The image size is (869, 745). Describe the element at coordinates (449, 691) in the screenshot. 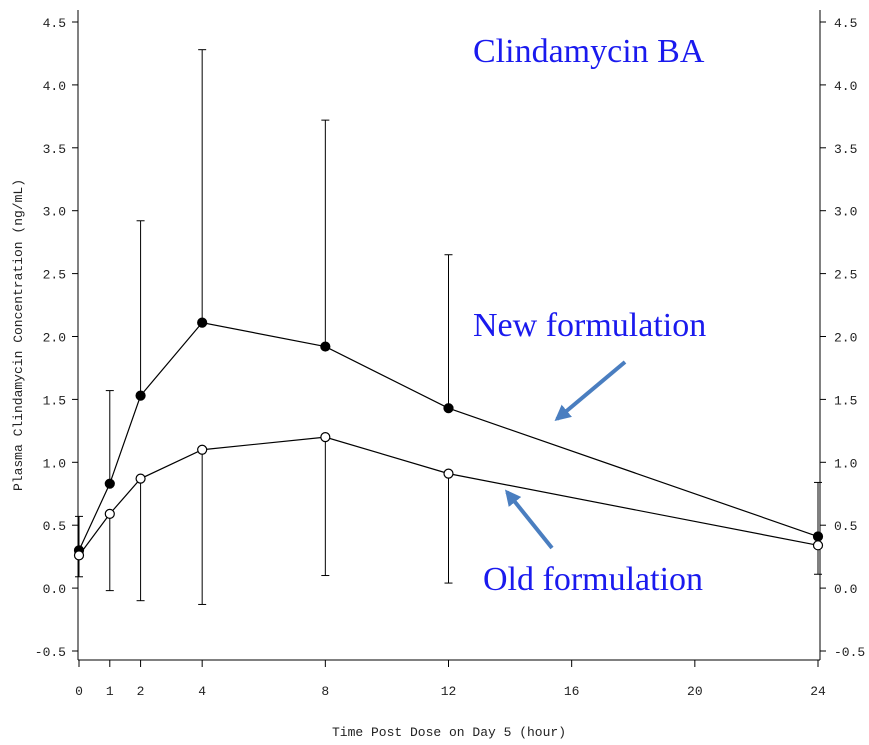

I see `x-tick-label: 12` at that location.